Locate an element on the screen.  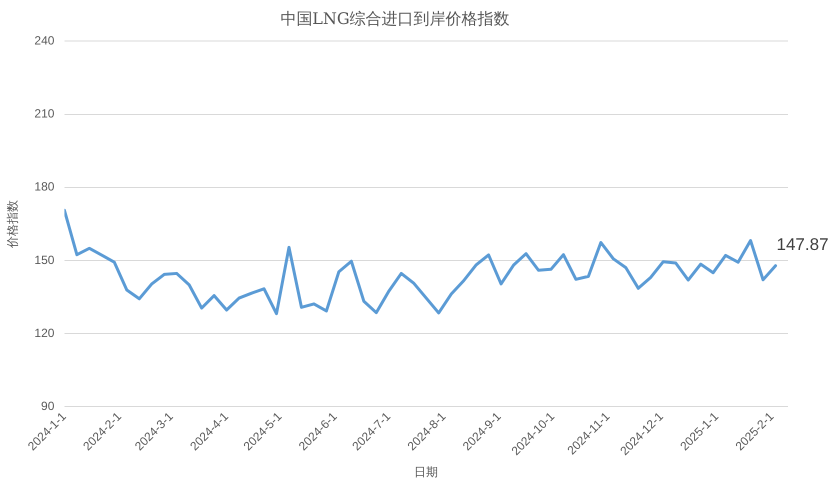
chart-title: 中国LNG综合进口到岸价格指数 is located at coordinates (395, 18).